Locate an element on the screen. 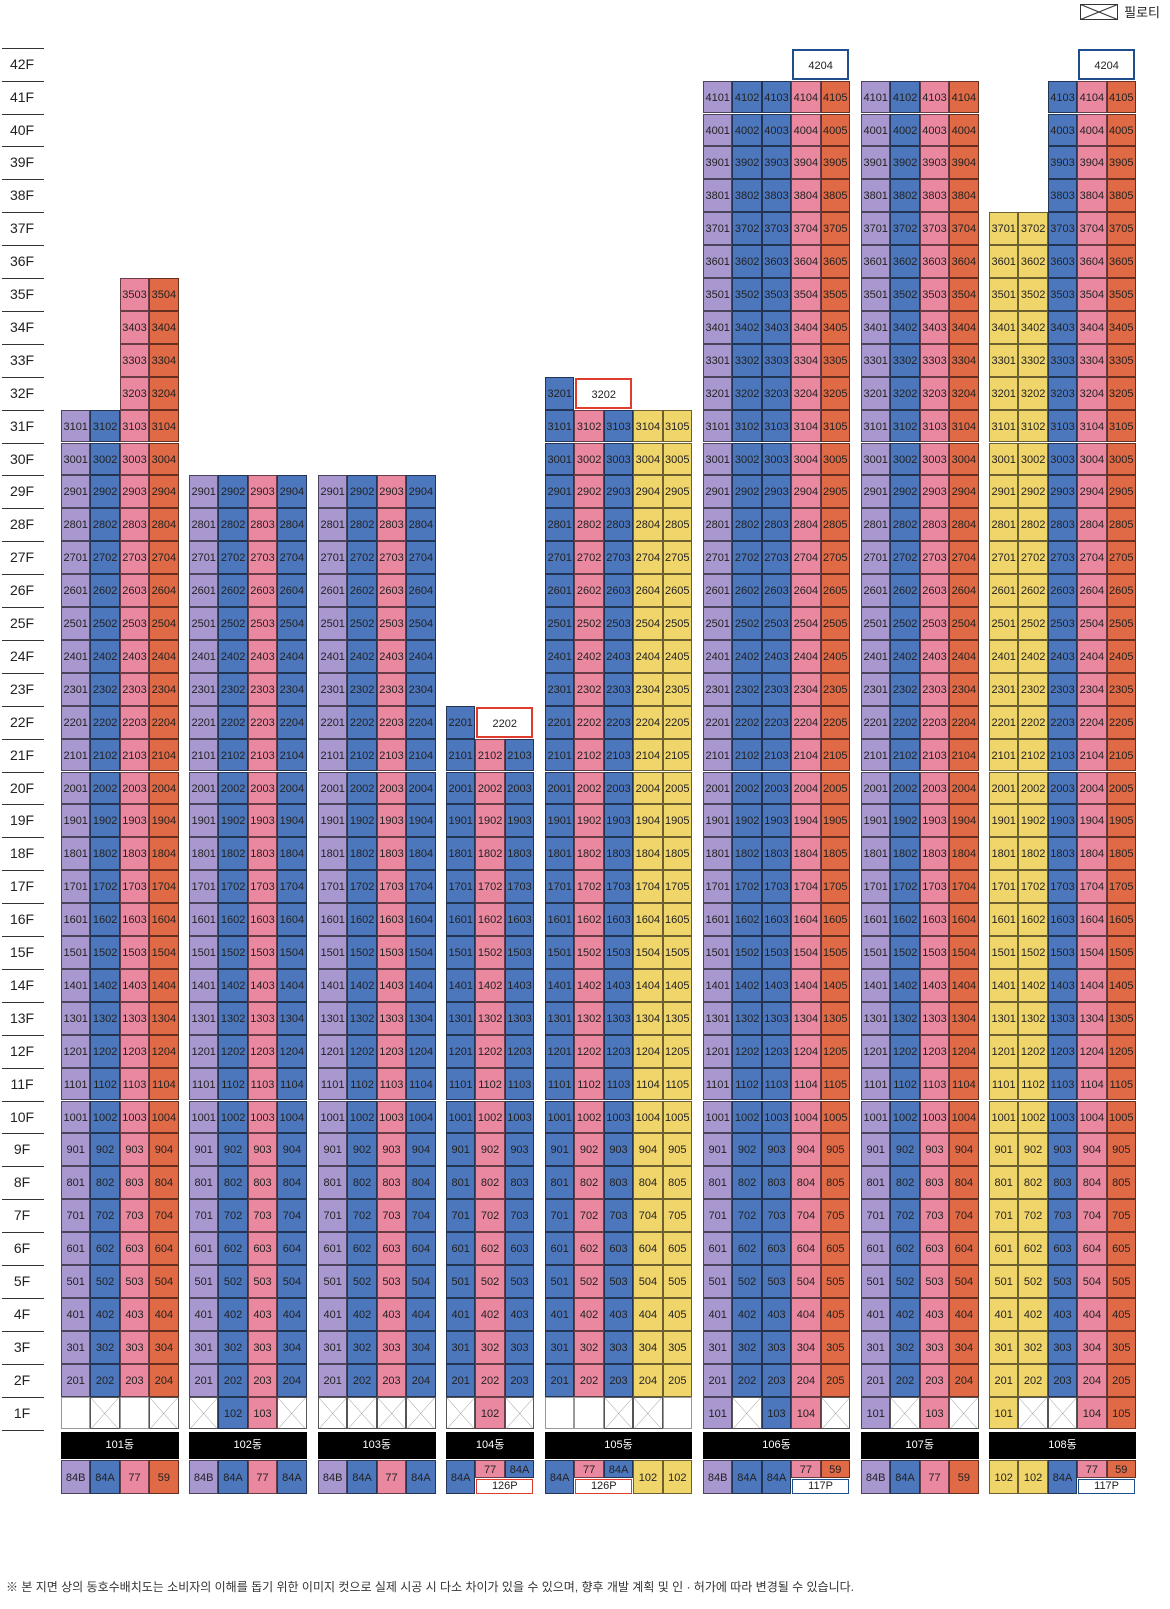 The image size is (1170, 1609). unit-cell: 2805 is located at coordinates (835, 525).